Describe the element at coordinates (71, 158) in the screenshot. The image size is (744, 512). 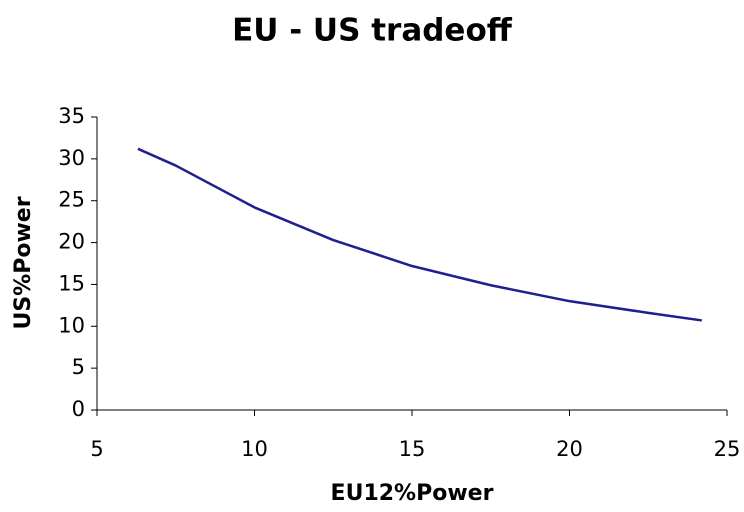
I see `y-tick-label: 30` at that location.